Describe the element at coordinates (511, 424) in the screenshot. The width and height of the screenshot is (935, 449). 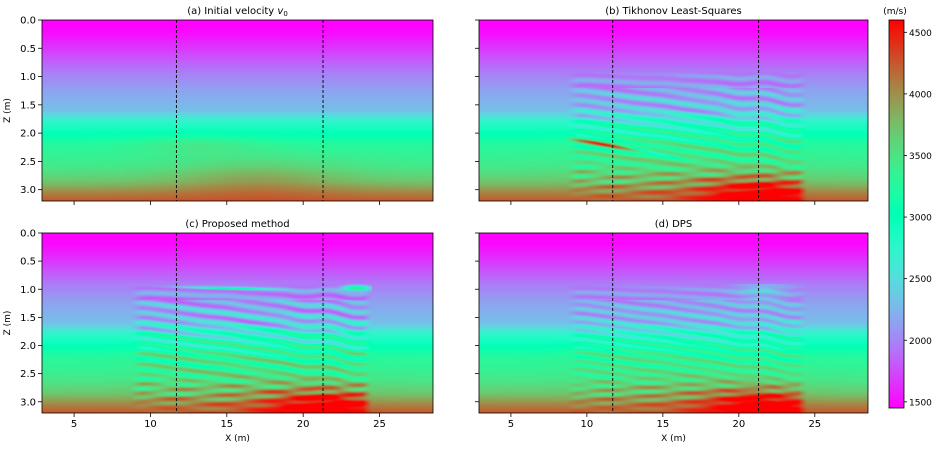
I see `x-tick-label-d-0: 5` at that location.